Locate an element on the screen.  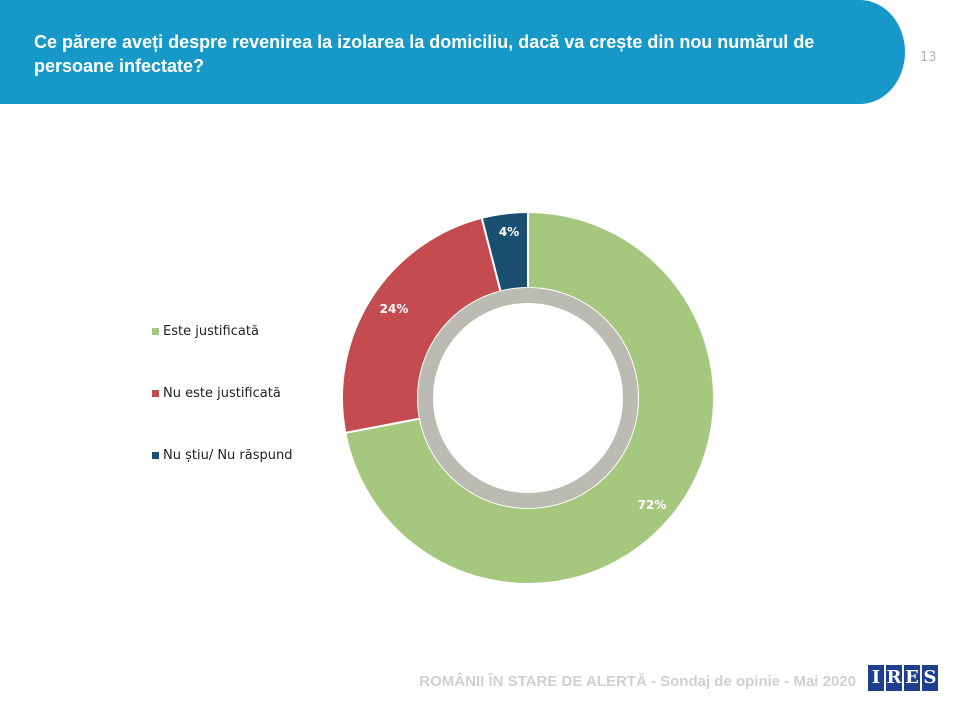
legend-item: Este justificată is located at coordinates (222, 331).